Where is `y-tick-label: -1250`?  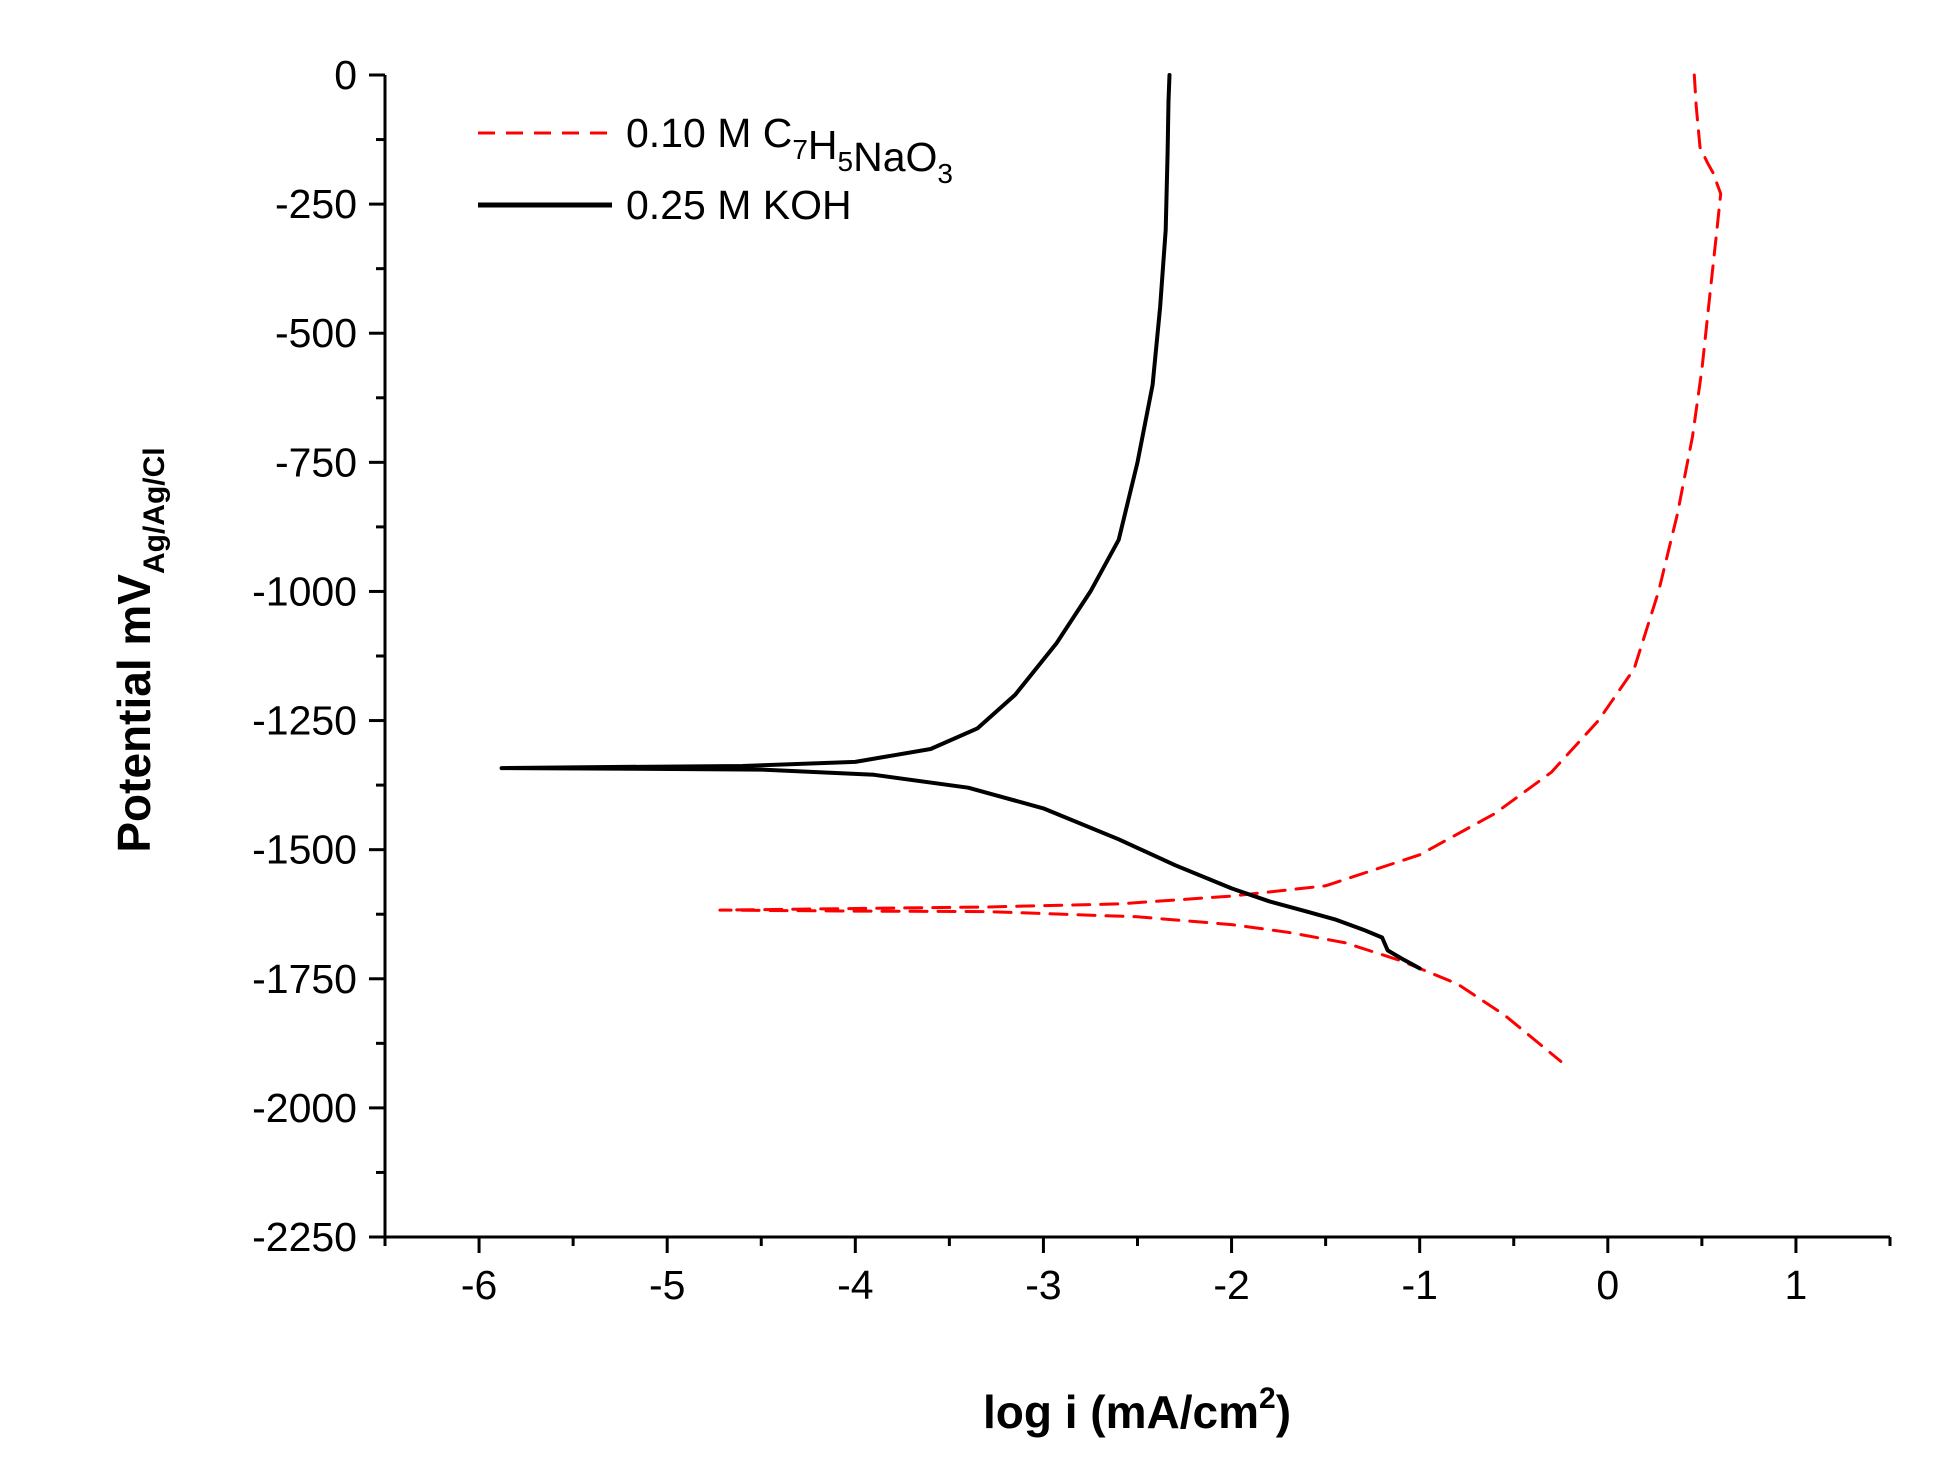
y-tick-label: -1250 is located at coordinates (304, 721).